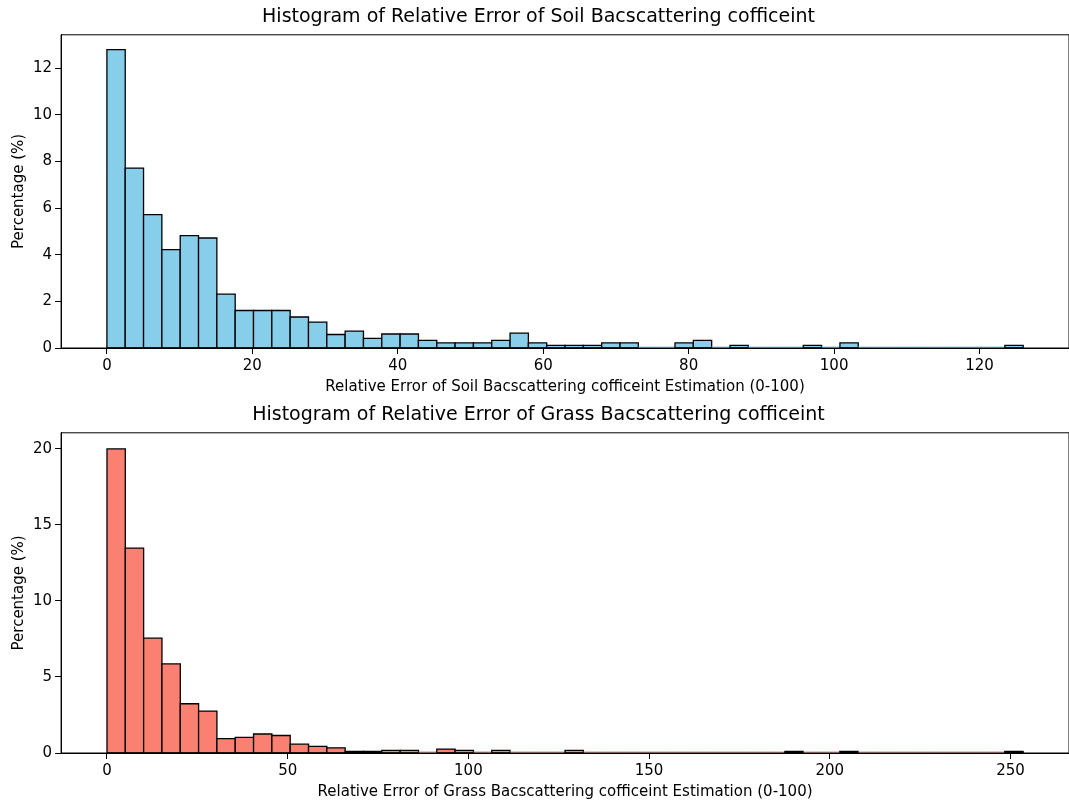  Describe the element at coordinates (252, 364) in the screenshot. I see `x-tick-label: 20` at that location.